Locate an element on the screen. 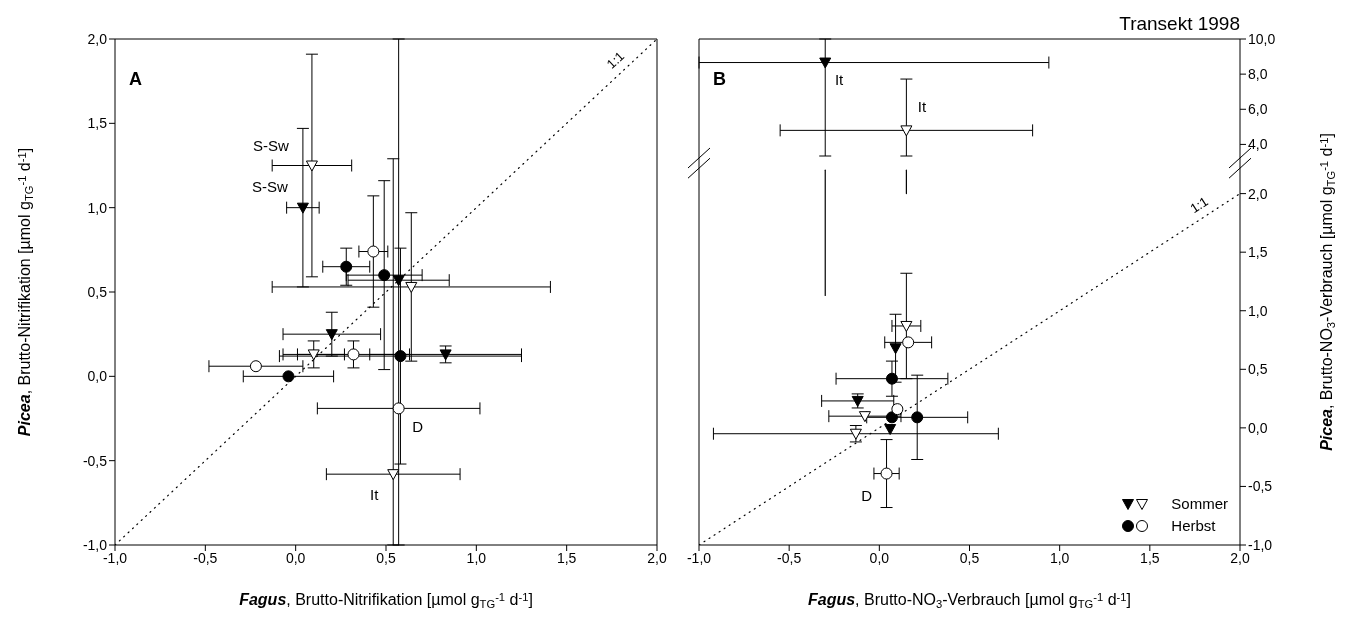 This screenshot has height=636, width=1362. y-tick-label: 0,0 is located at coordinates (97, 376).